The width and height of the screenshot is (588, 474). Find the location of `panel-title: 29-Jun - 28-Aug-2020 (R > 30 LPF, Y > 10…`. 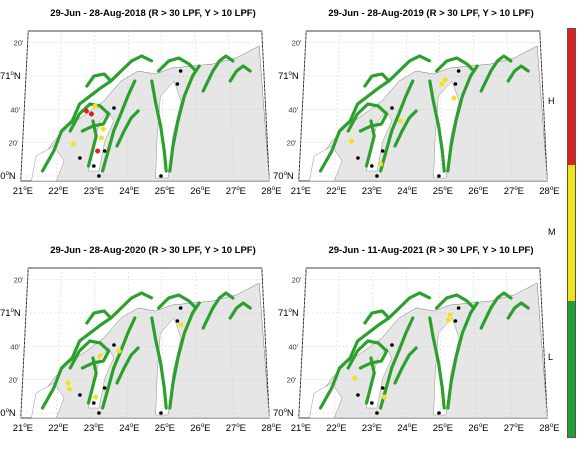

panel-title: 29-Jun - 28-Aug-2020 (R > 30 LPF, Y > 10… is located at coordinates (153, 250).